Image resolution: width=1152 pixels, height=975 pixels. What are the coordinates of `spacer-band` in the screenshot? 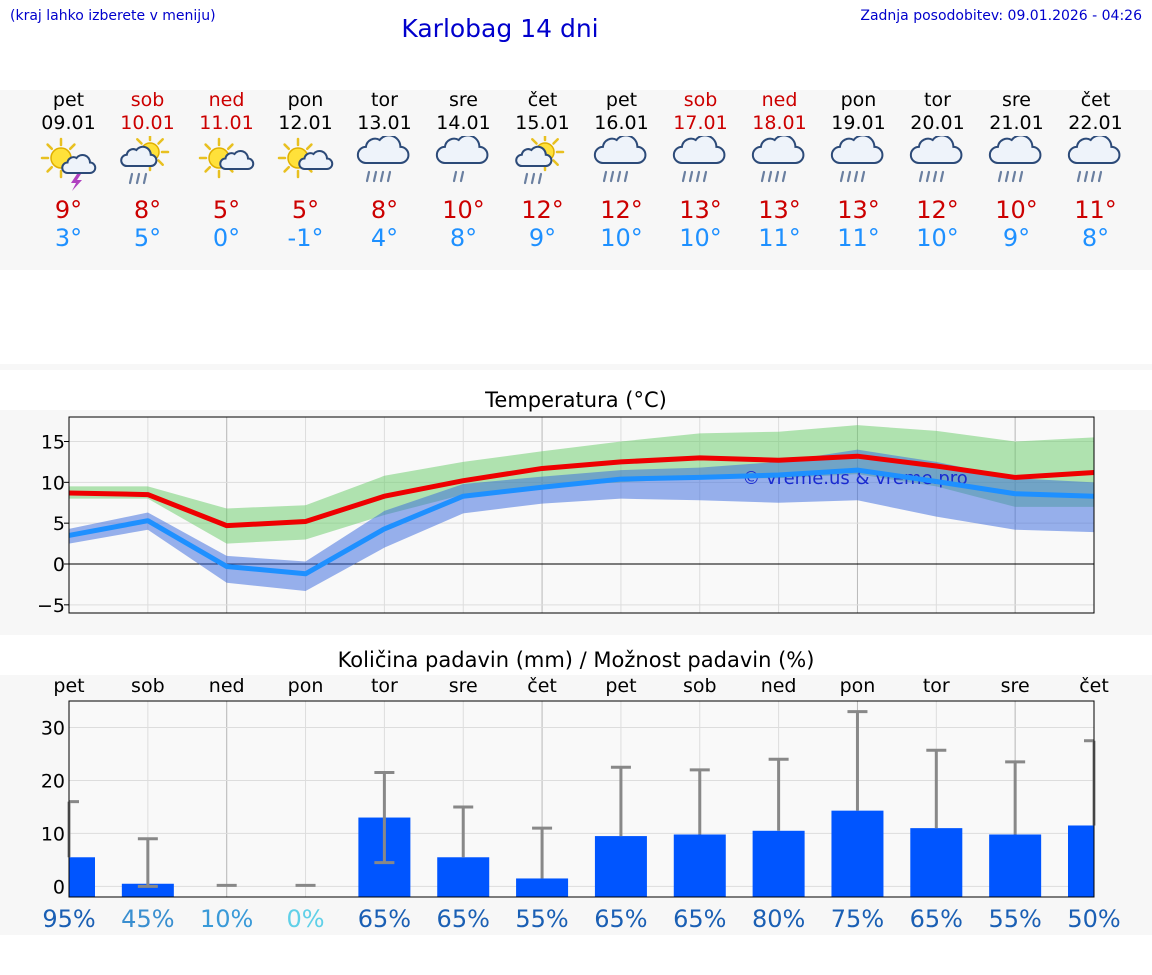 It's located at (576, 367).